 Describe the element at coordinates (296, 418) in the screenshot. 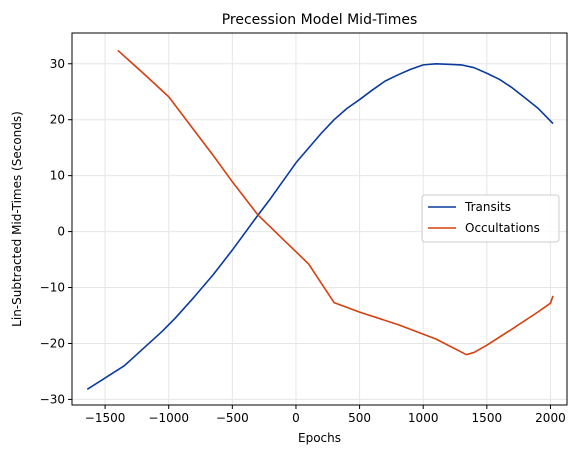

I see `x-tick-label: 0` at that location.